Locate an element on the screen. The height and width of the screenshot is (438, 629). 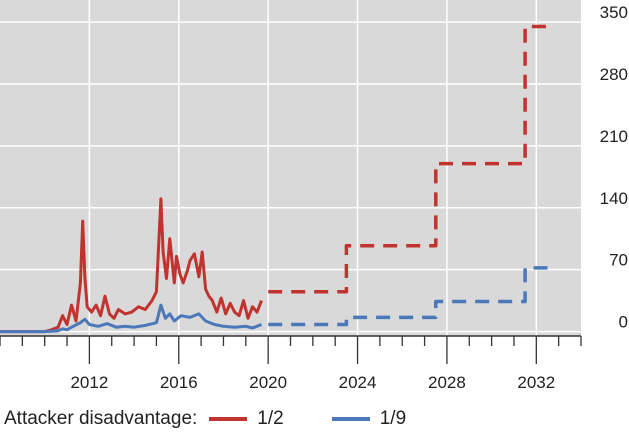
x-tick-label: 2024 is located at coordinates (358, 382).